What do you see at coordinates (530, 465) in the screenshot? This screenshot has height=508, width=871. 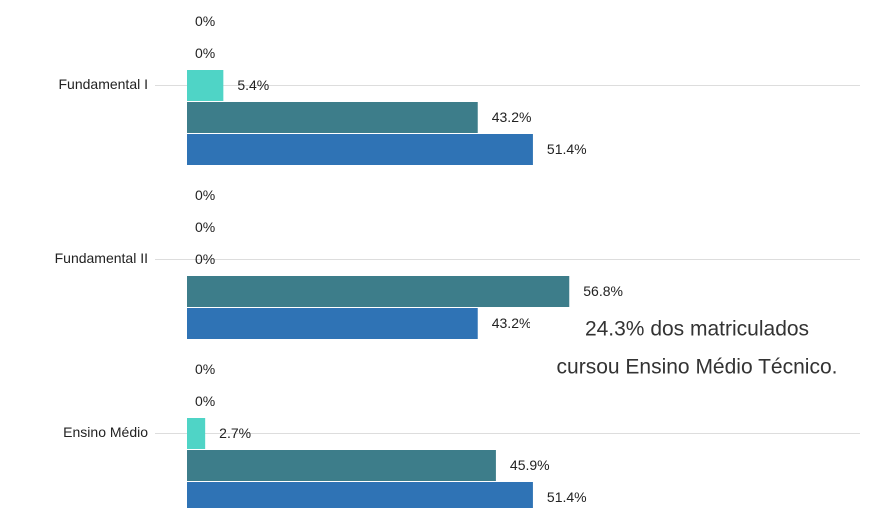 I see `data-label: 45.9%` at bounding box center [530, 465].